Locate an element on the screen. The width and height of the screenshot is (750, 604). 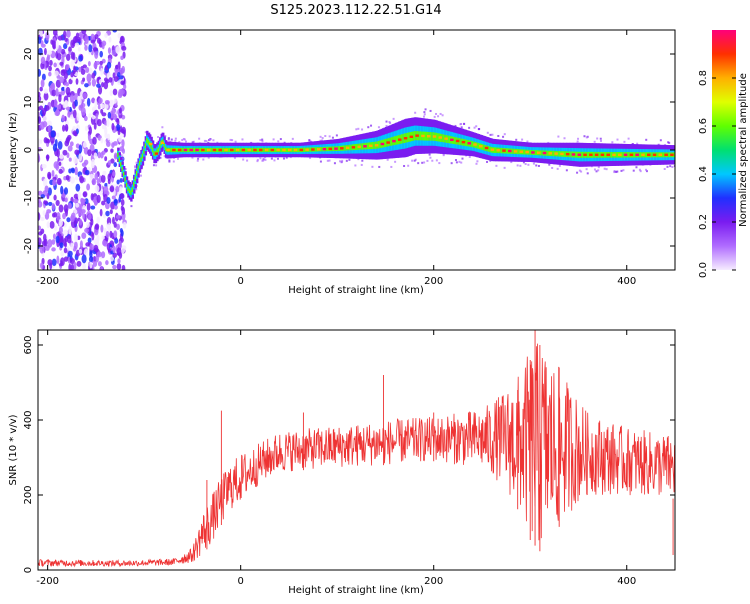
x-tick-label: 0 is located at coordinates (240, 581).